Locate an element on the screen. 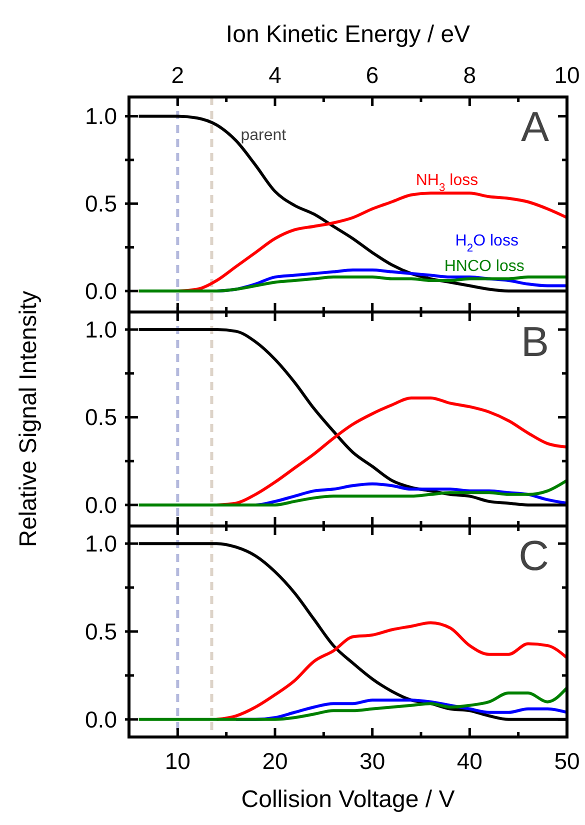  x2-tick-label: 10 is located at coordinates (567, 75).